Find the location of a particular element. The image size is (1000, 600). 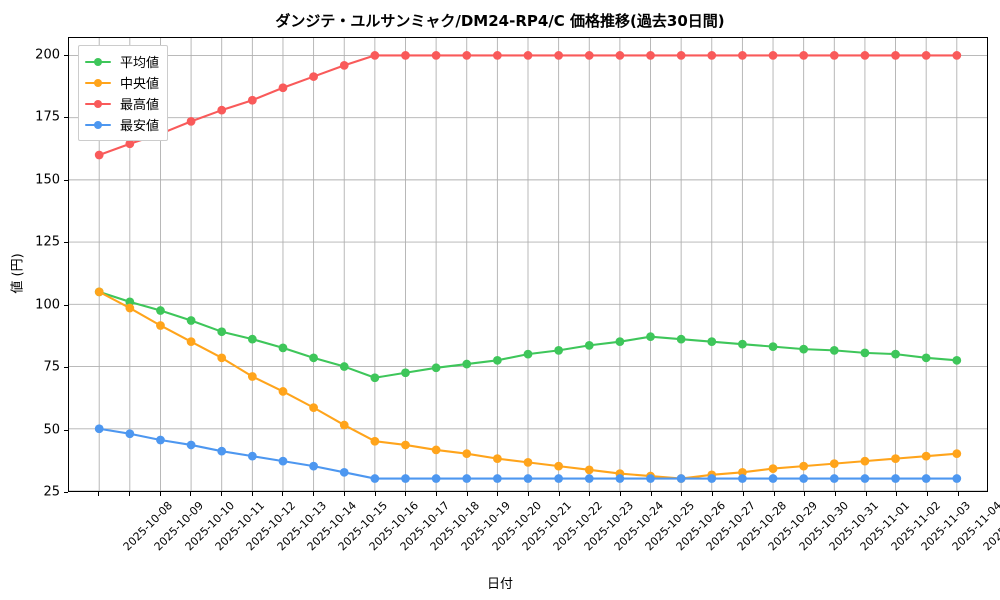

chart-legend: 平均値中央値最高値最安値 is located at coordinates (123, 93).